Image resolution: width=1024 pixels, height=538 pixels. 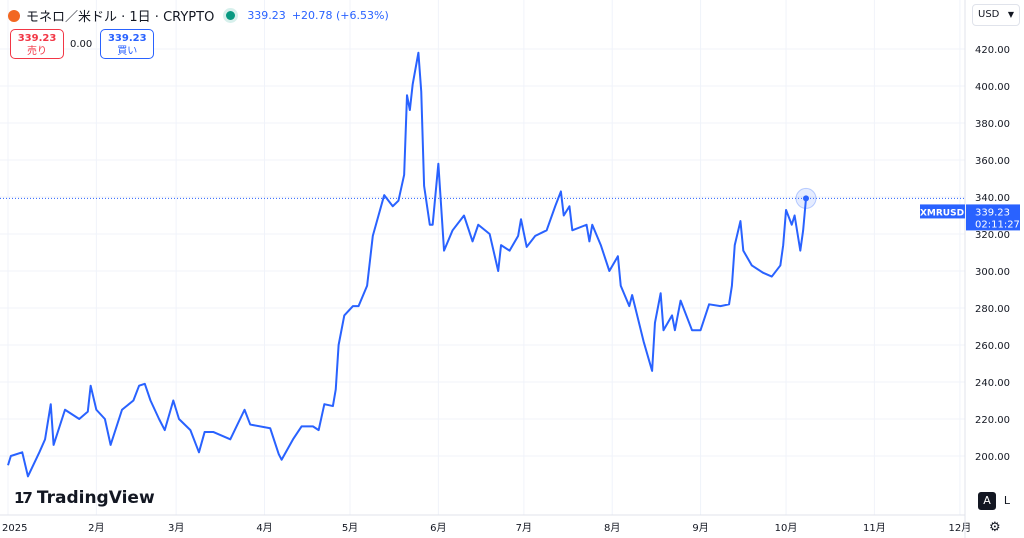 I want to click on last-point, so click(x=806, y=198).